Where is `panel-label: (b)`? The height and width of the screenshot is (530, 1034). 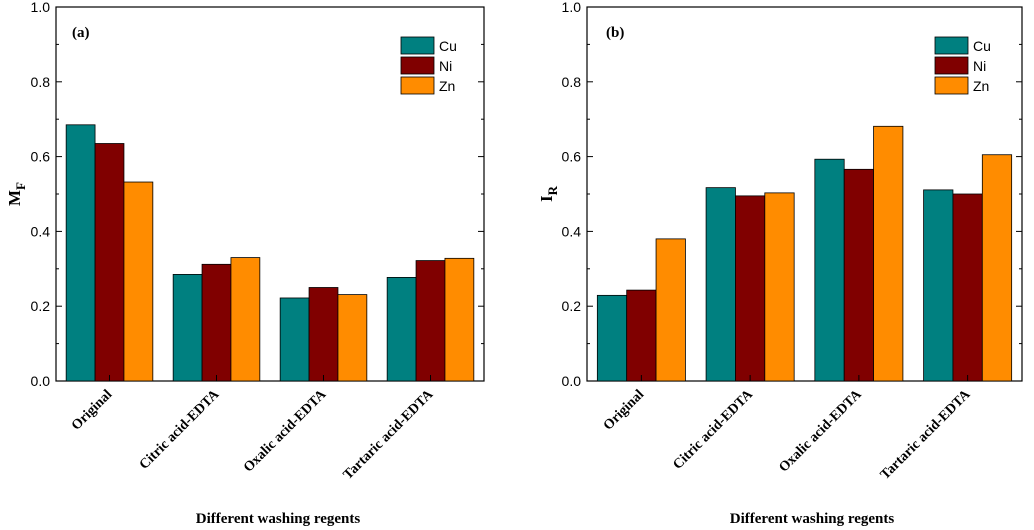 panel-label: (b) is located at coordinates (615, 33).